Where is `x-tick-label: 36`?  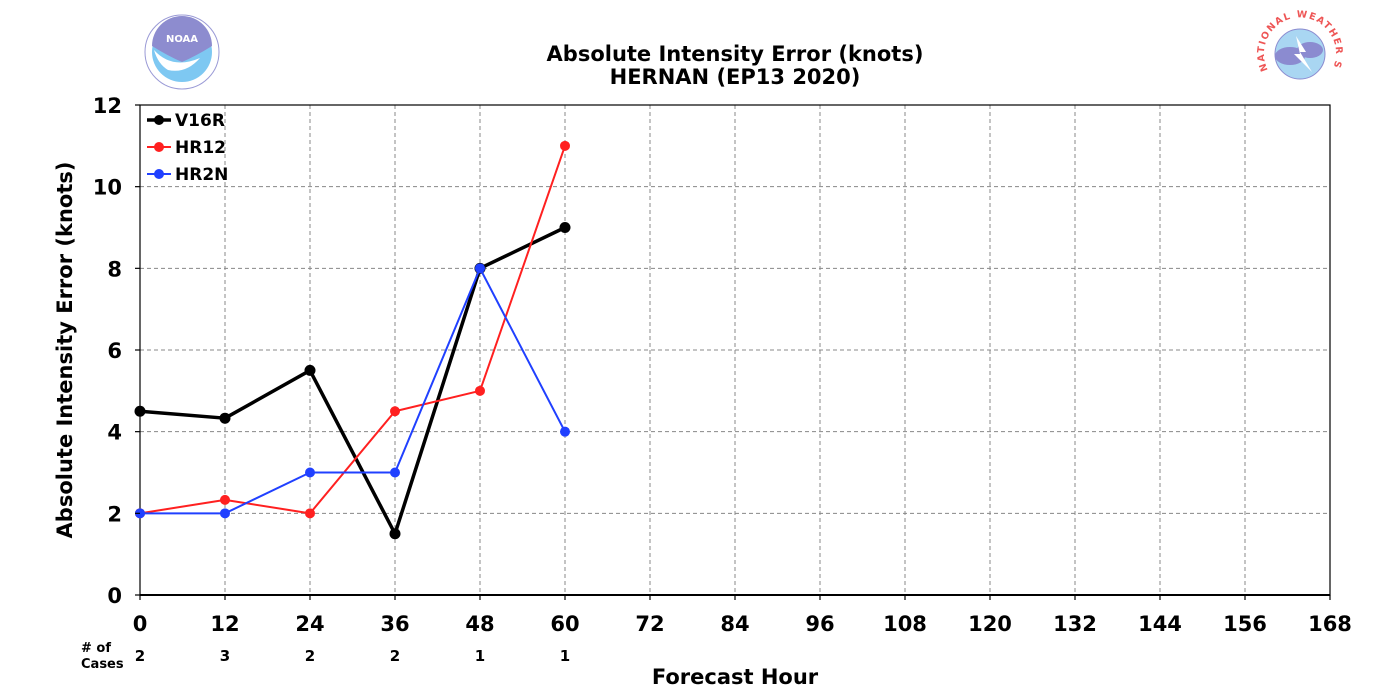 x-tick-label: 36 is located at coordinates (394, 624).